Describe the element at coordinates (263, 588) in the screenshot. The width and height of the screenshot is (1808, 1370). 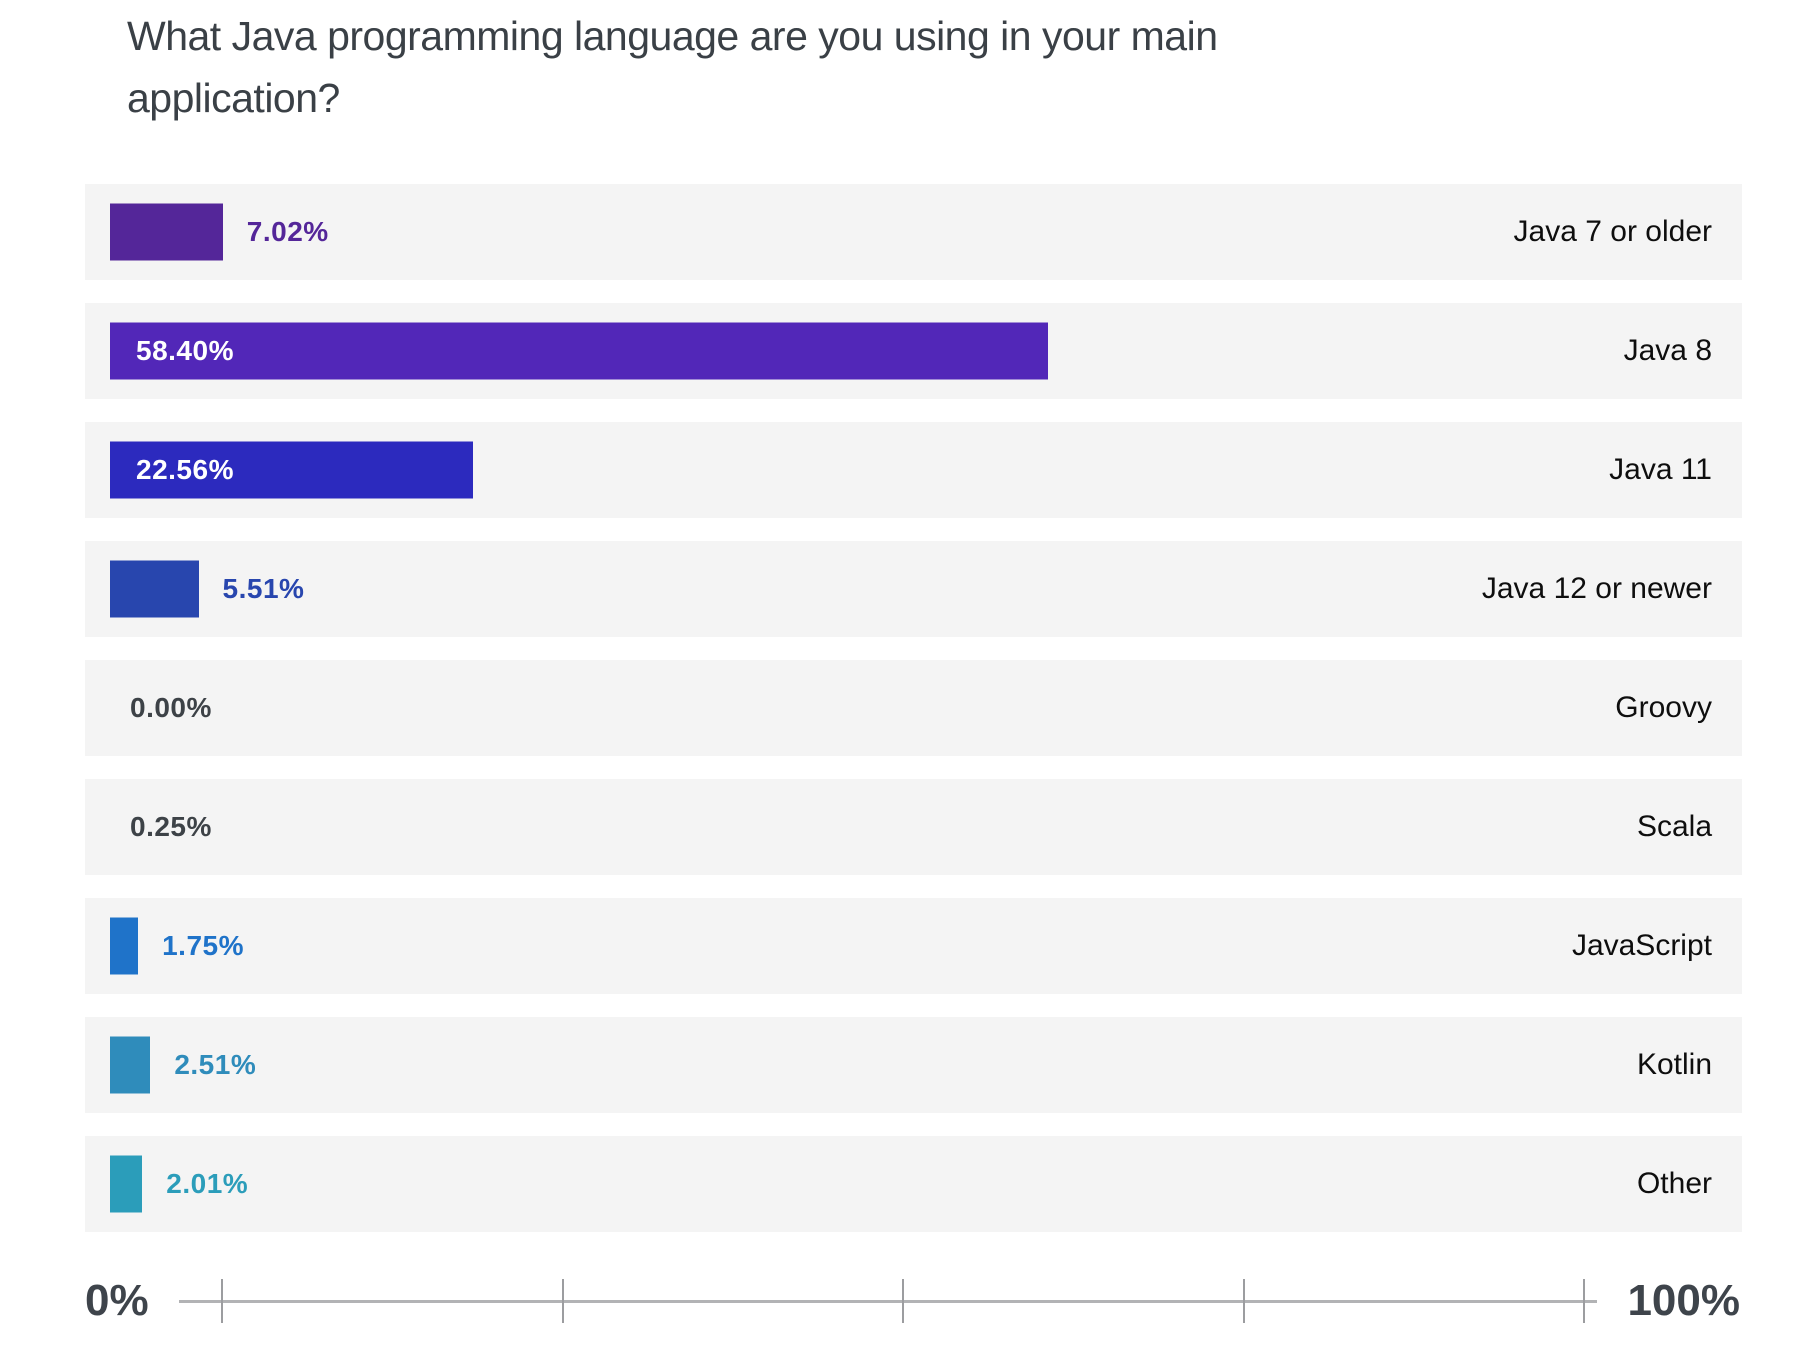
I see `percent-label: 5.51%` at that location.